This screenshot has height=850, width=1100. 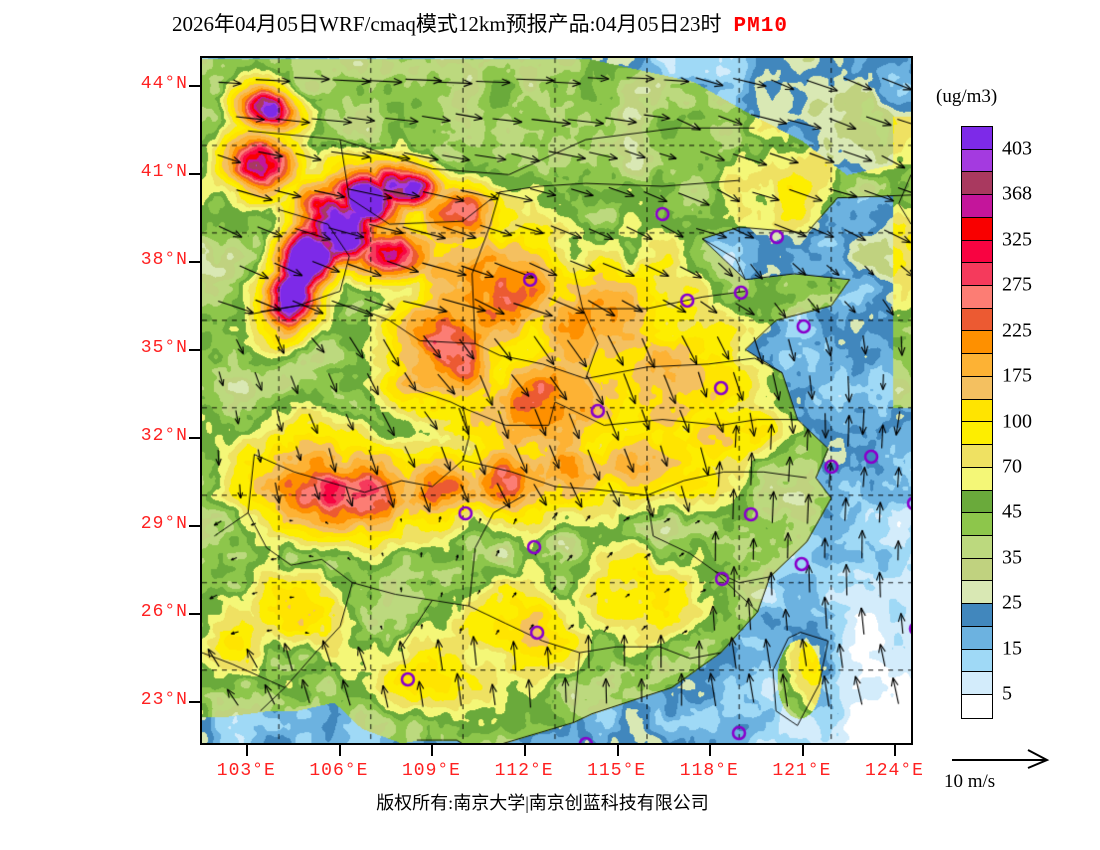 I want to click on latitude-tick-label: 29°N, so click(x=164, y=524).